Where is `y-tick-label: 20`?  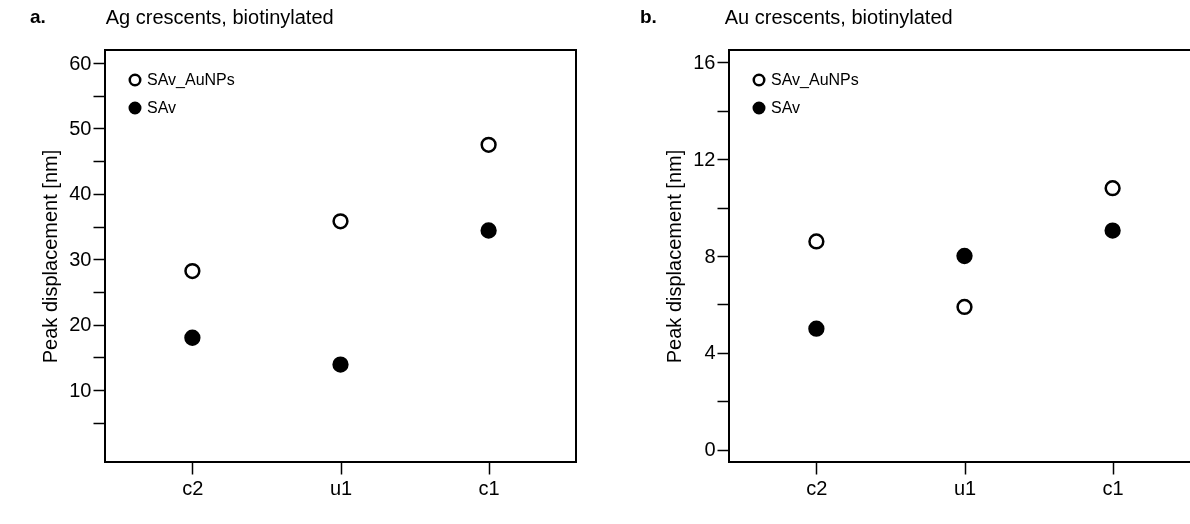
y-tick-label: 20 is located at coordinates (80, 324).